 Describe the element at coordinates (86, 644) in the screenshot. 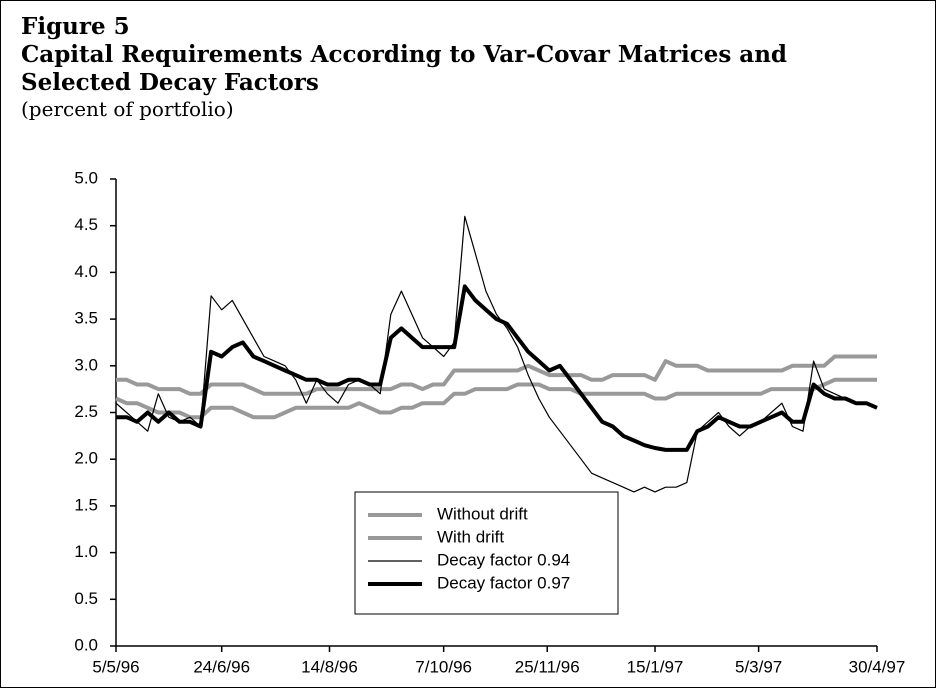

I see `y-tick-label: 0.0` at that location.